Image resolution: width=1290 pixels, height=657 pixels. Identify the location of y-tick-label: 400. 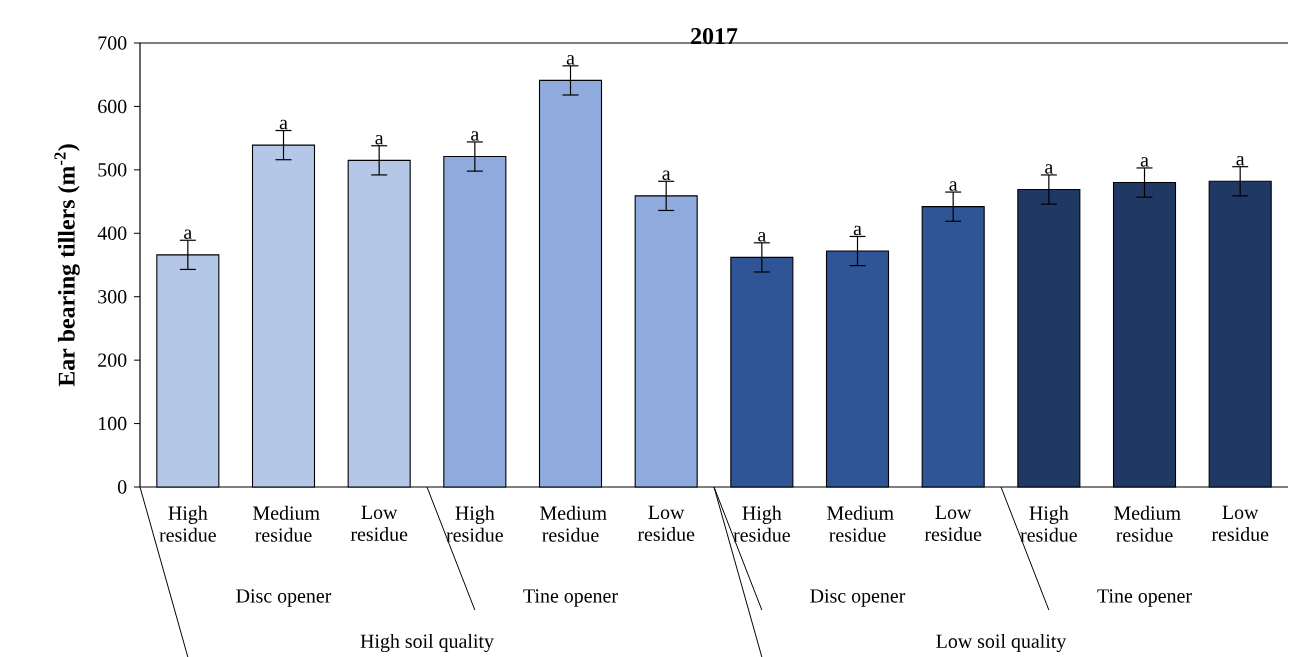
(112, 233).